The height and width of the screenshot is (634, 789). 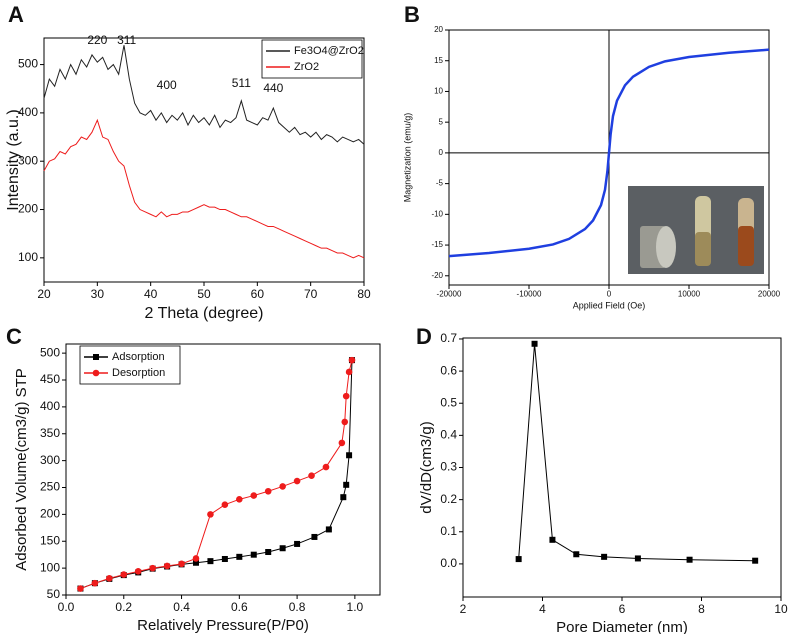 What do you see at coordinates (50, 352) in the screenshot?
I see `y-tick-label: 500` at bounding box center [50, 352].